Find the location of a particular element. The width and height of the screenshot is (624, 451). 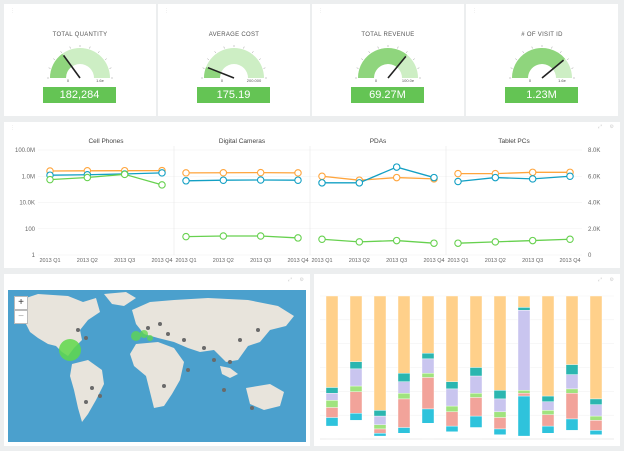

zoom-out-button: − is located at coordinates (21, 317).